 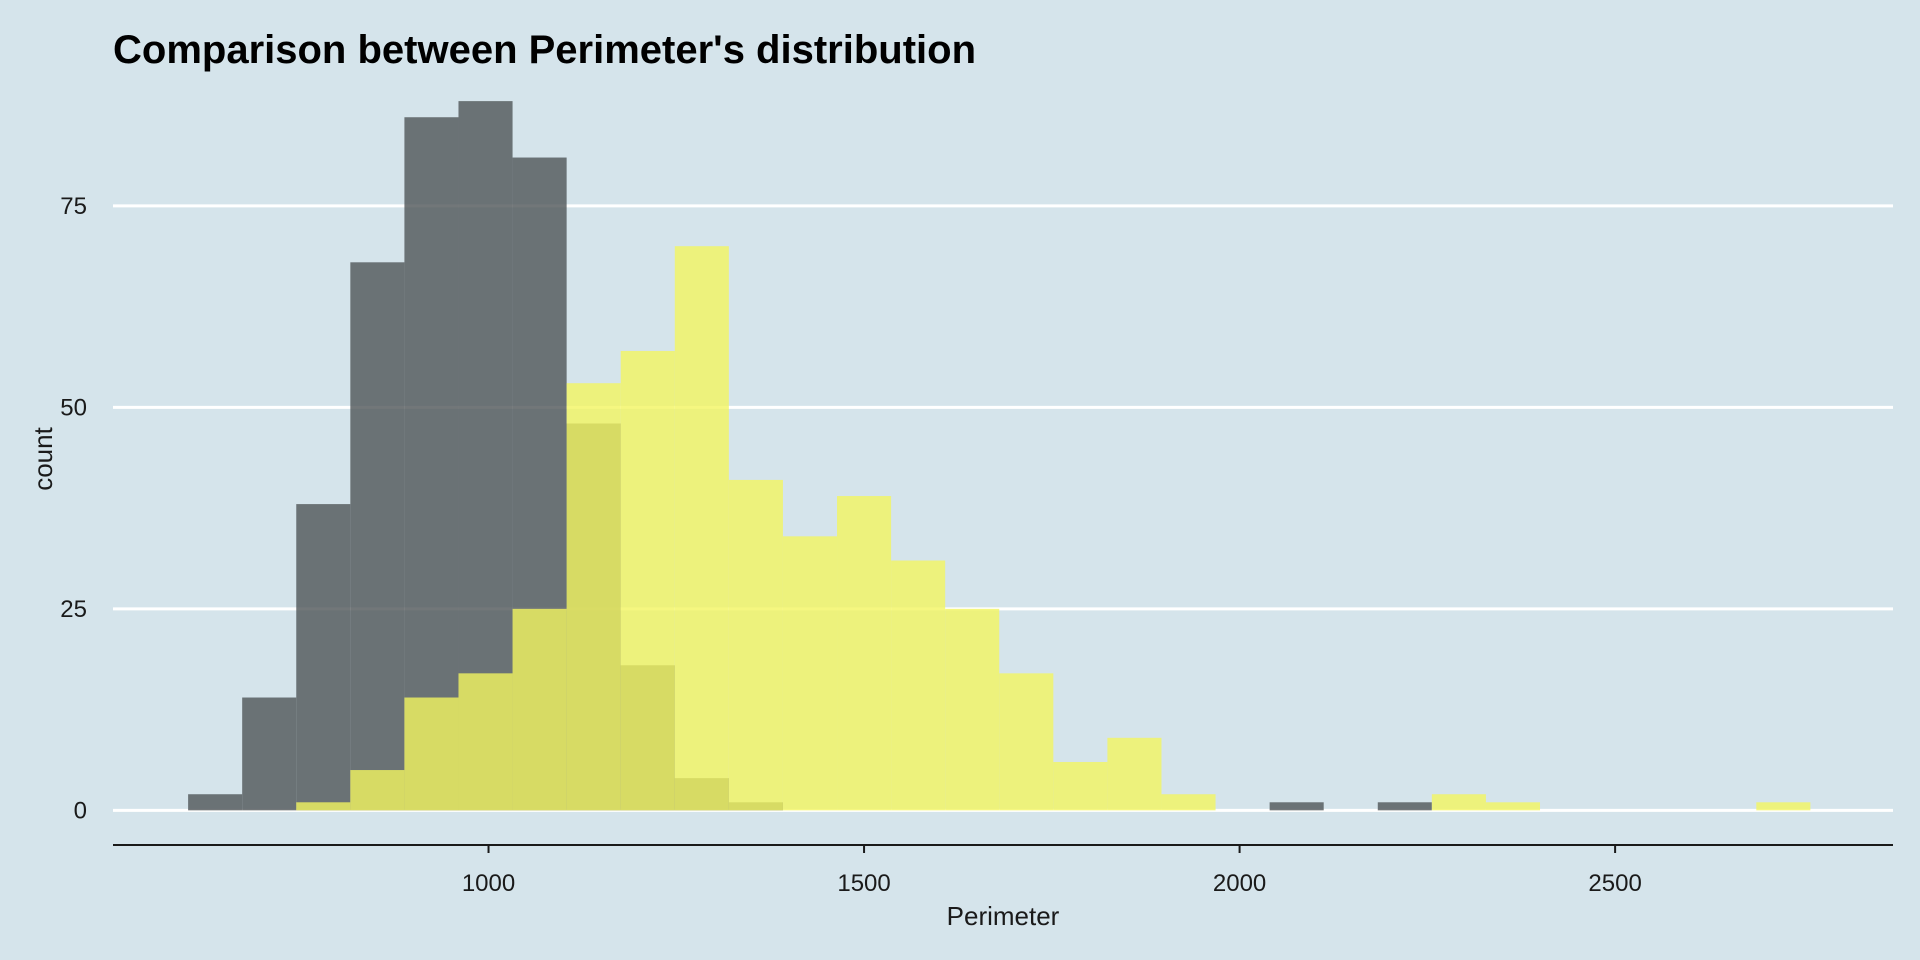 What do you see at coordinates (1614, 883) in the screenshot?
I see `x-tick-label-2500: 2500` at bounding box center [1614, 883].